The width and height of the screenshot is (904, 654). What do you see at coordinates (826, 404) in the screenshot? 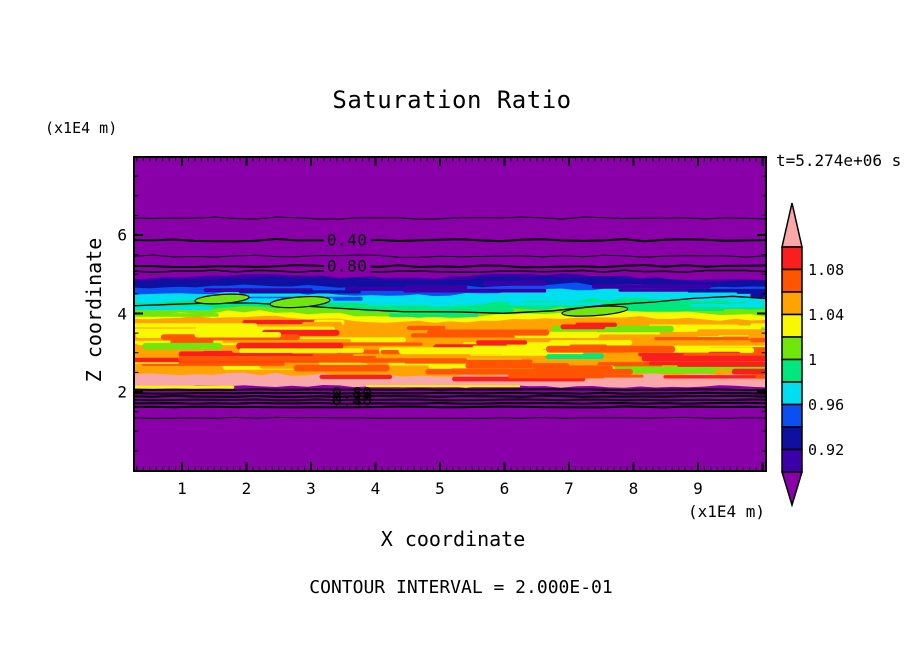
I see `colorbar-label: 0.96` at bounding box center [826, 404].